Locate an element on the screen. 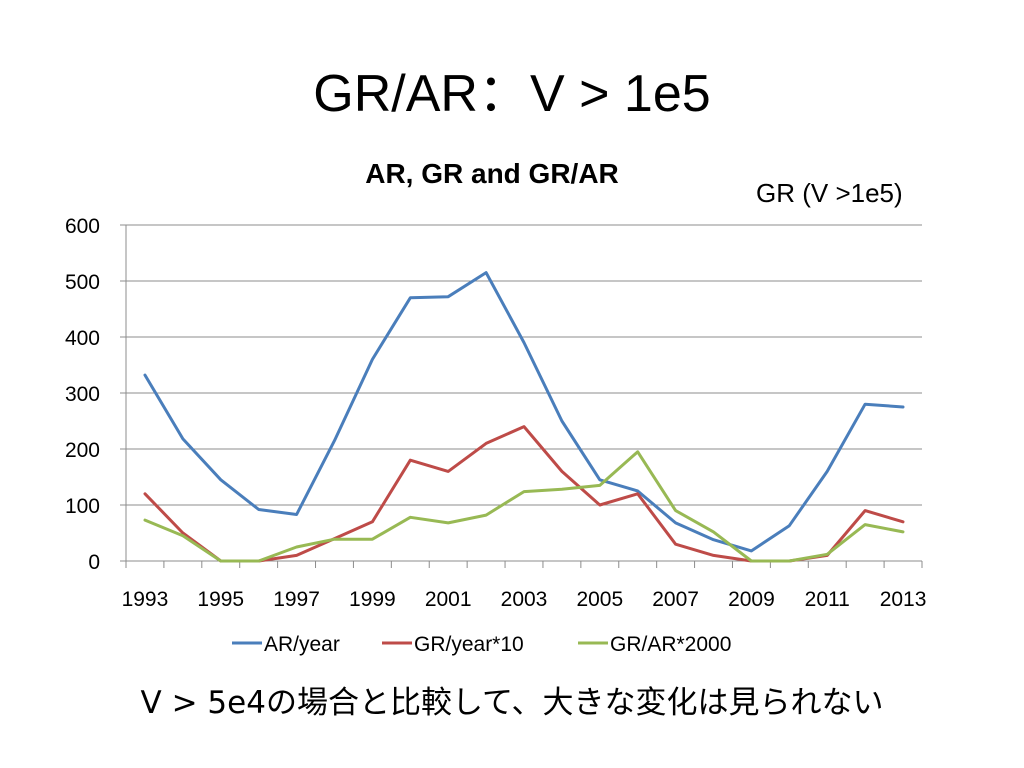 The image size is (1024, 768). y-tick-label: 100 is located at coordinates (82, 506).